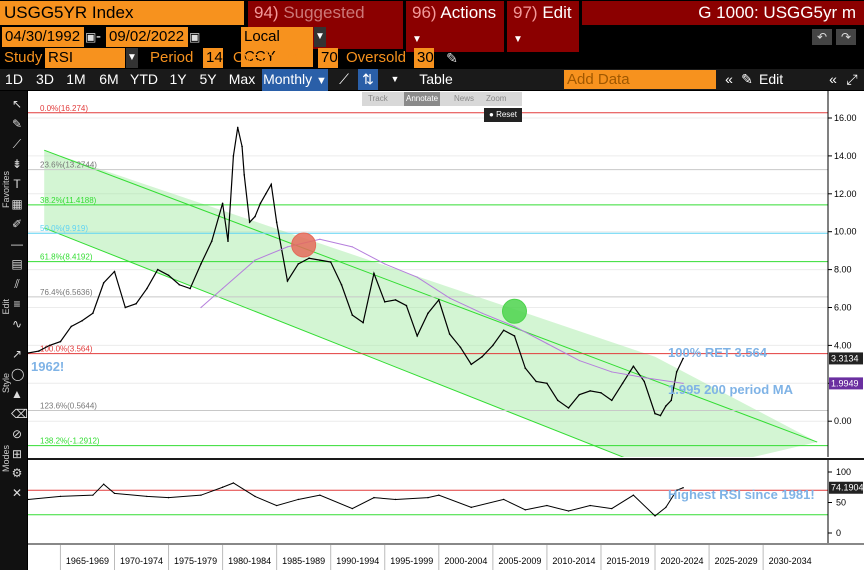  I want to click on actions-button: 96) Actions ▼, so click(455, 26).